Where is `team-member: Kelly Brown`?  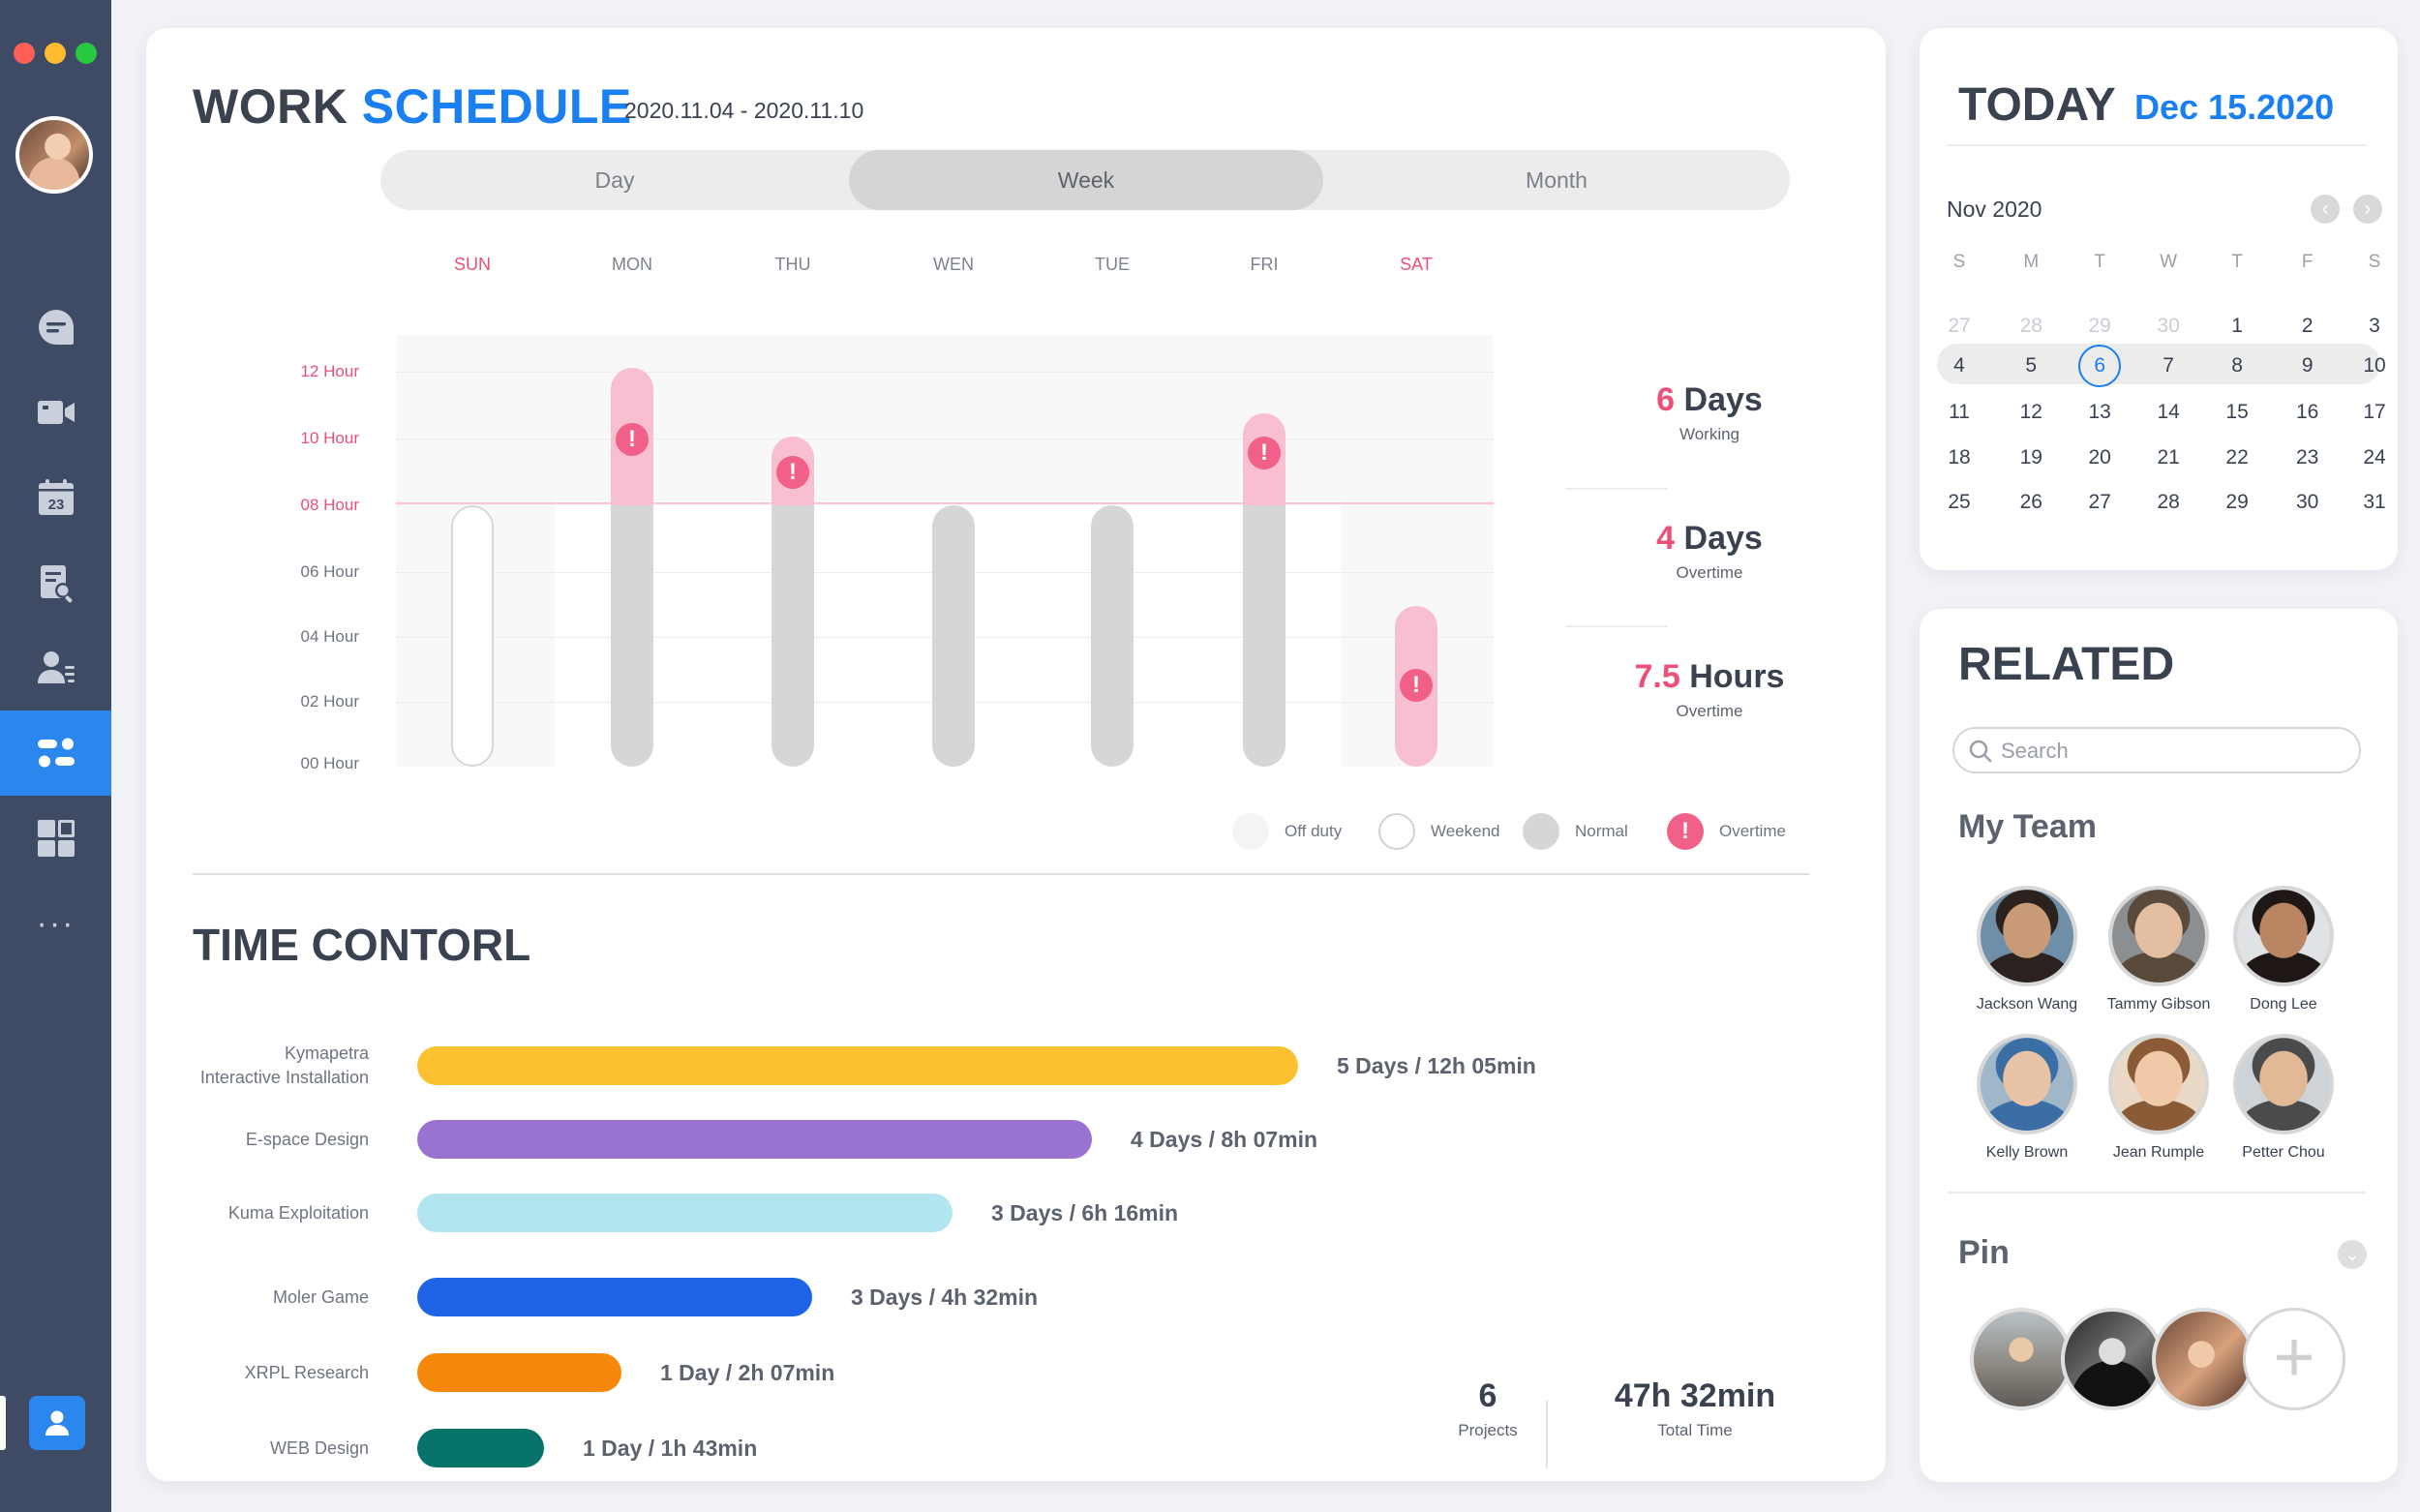
team-member: Kelly Brown is located at coordinates (2027, 1098).